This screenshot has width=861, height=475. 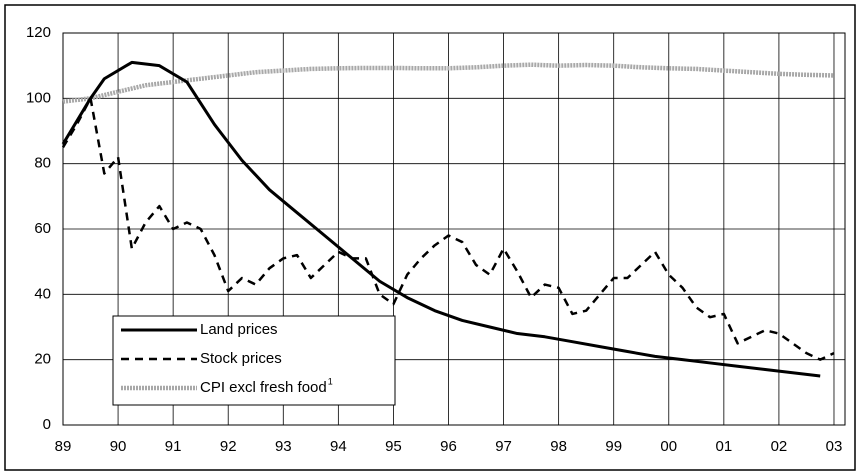 What do you see at coordinates (38, 32) in the screenshot?
I see `y-tick-label: 120` at bounding box center [38, 32].